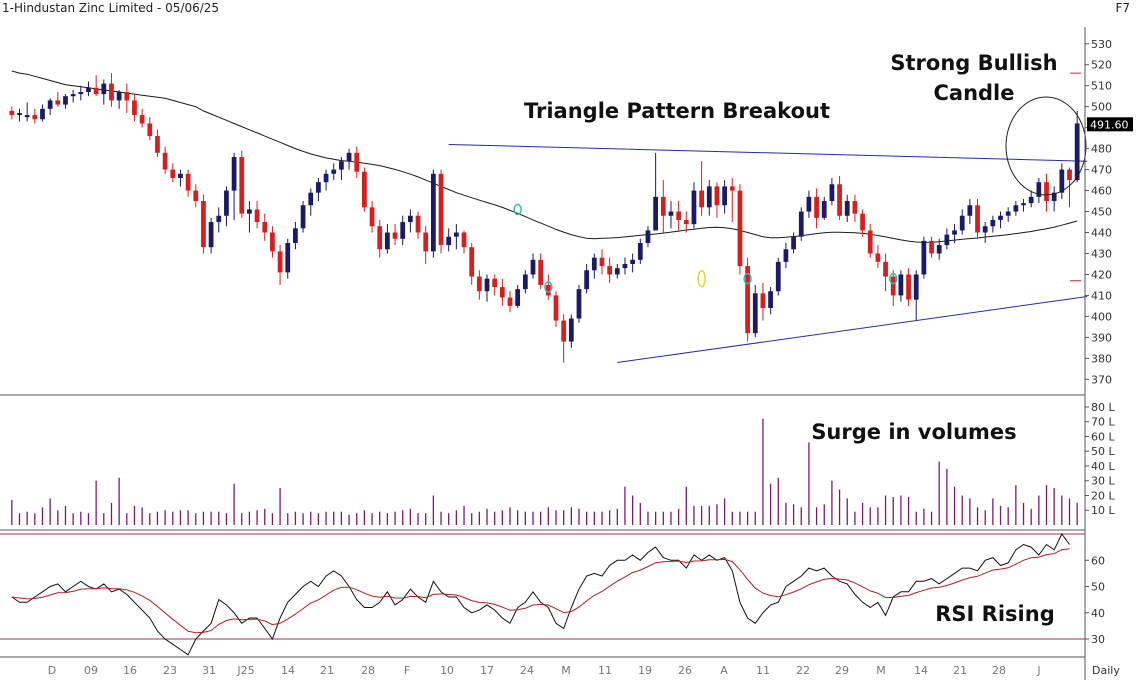  Describe the element at coordinates (209, 670) in the screenshot. I see `x-tick-label: 31` at that location.